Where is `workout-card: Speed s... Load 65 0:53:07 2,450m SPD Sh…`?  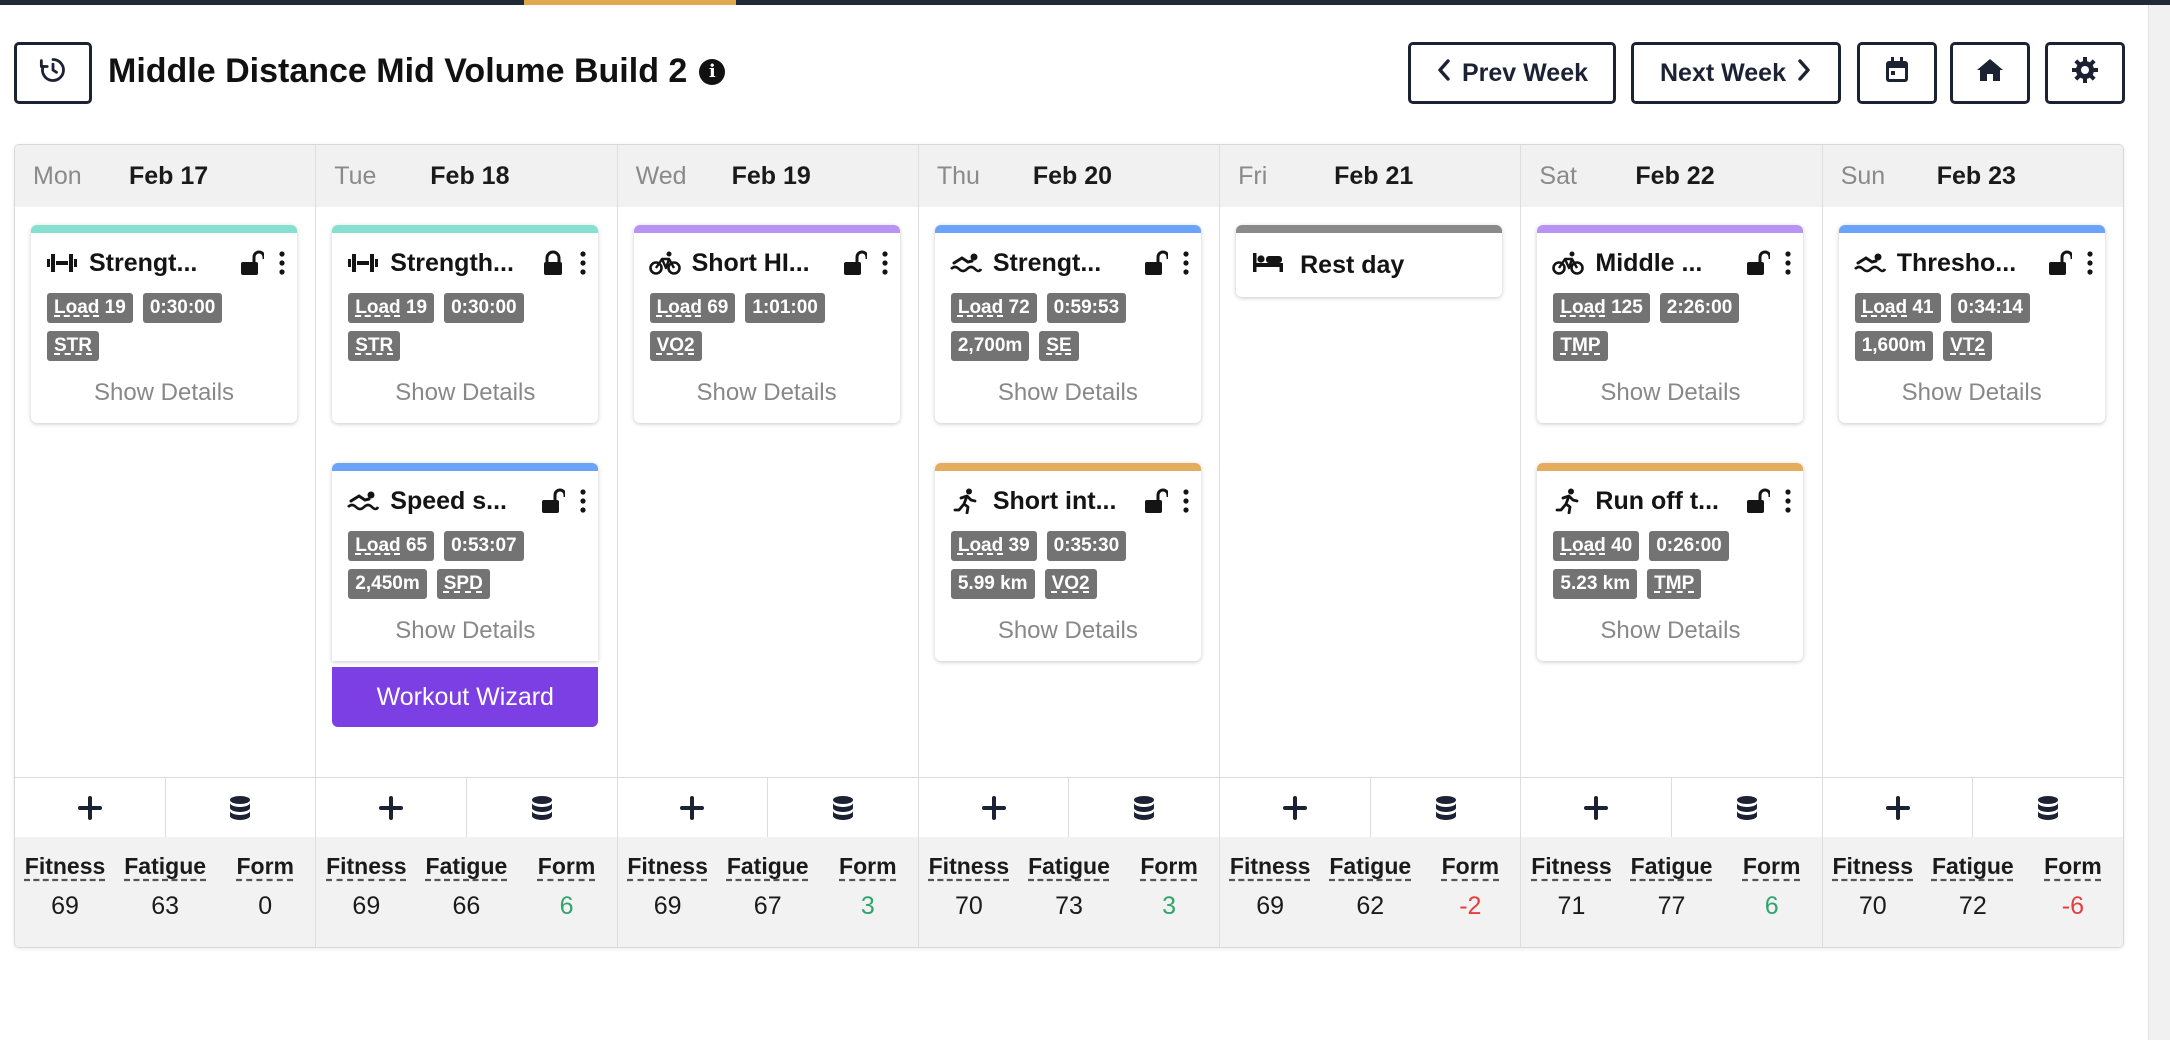
workout-card: Speed s... Load 65 0:53:07 2,450m SPD Sh… is located at coordinates (465, 562).